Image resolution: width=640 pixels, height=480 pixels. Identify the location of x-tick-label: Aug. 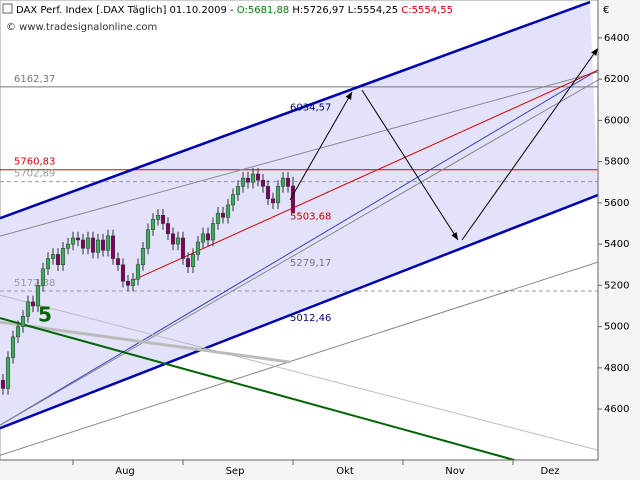
(125, 471).